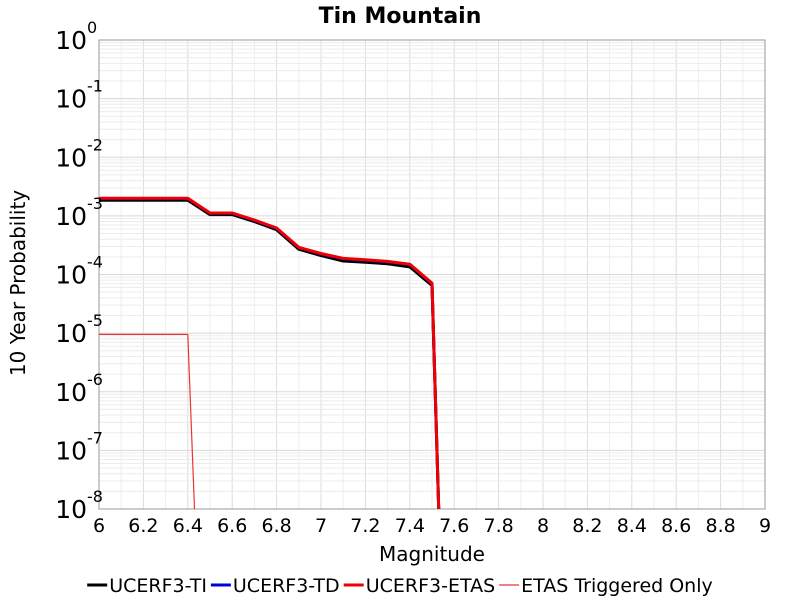 This screenshot has width=800, height=600. Describe the element at coordinates (432, 554) in the screenshot. I see `x-axis-label: Magnitude` at that location.